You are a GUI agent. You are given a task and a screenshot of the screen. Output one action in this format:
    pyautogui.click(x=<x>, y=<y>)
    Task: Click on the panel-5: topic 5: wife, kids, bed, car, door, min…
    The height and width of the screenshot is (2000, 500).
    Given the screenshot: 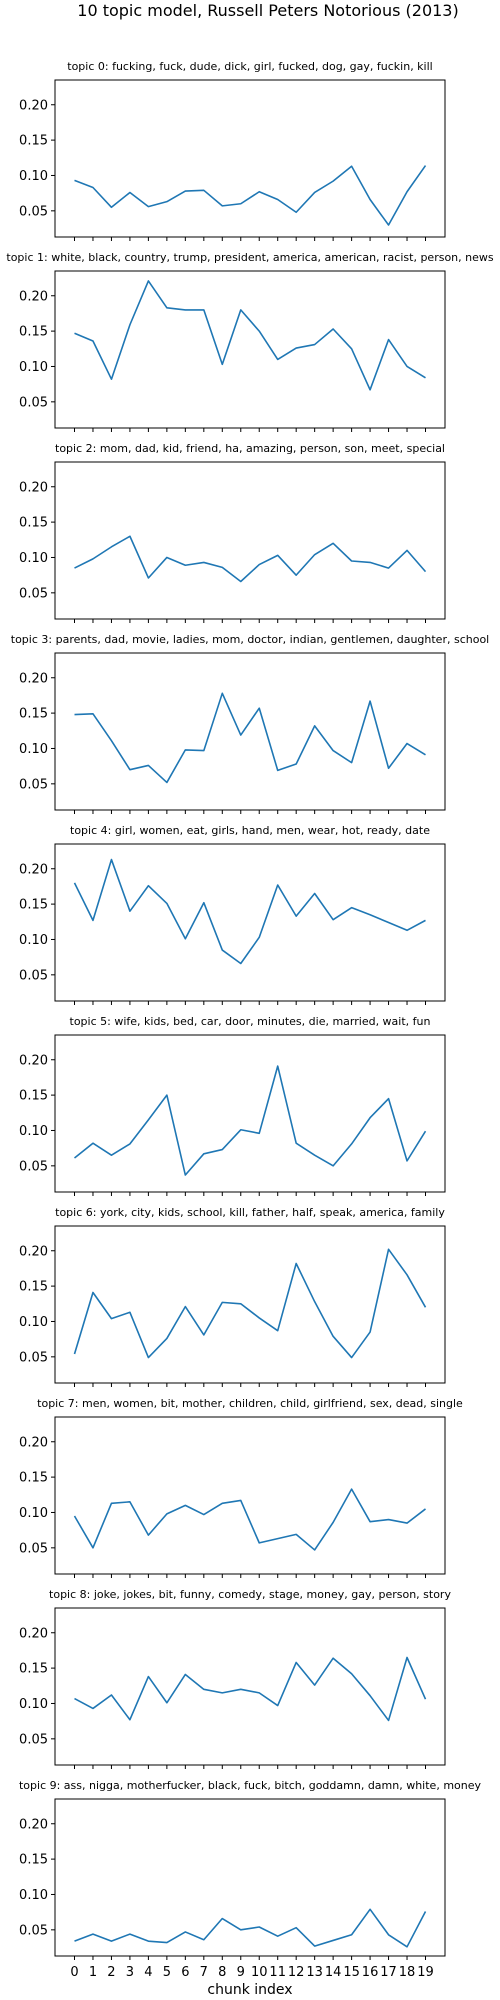 What is the action you would take?
    pyautogui.click(x=232, y=1105)
    